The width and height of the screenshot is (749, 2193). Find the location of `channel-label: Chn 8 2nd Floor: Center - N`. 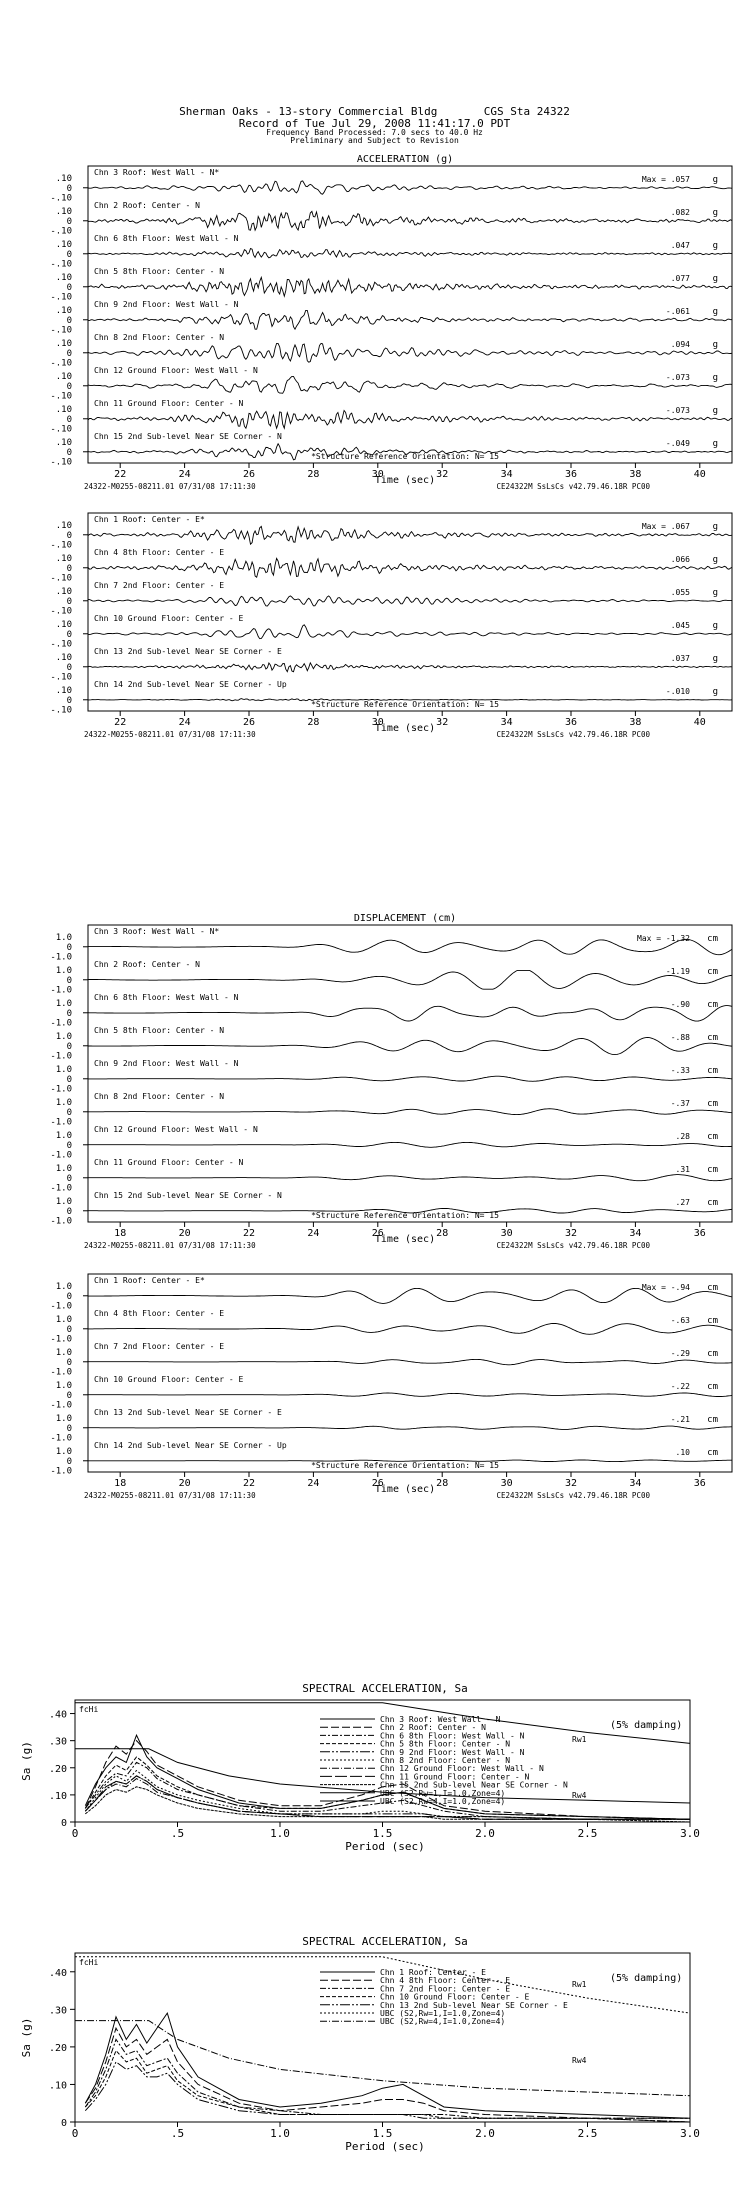

channel-label: Chn 8 2nd Floor: Center - N is located at coordinates (159, 1096).